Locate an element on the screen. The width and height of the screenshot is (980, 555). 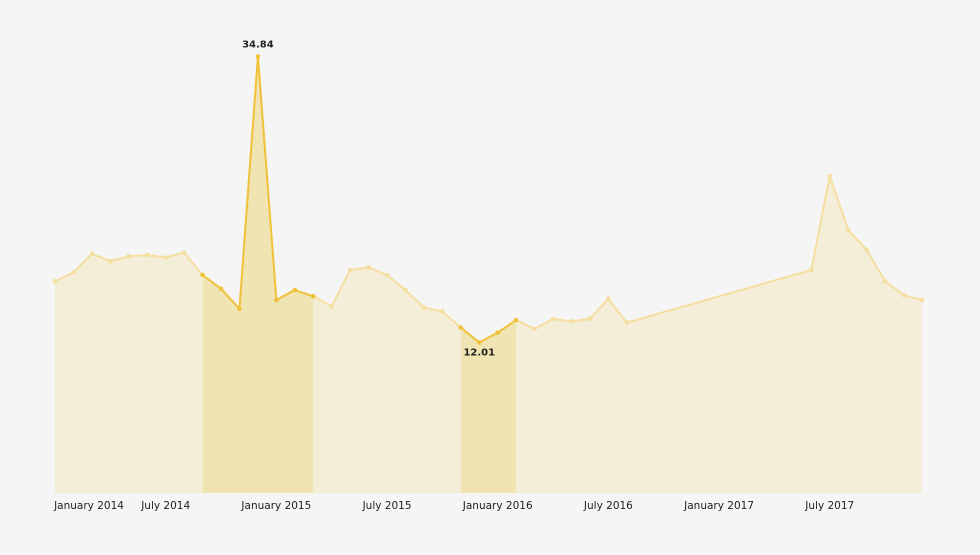
data-label: 12.01 is located at coordinates (479, 353).